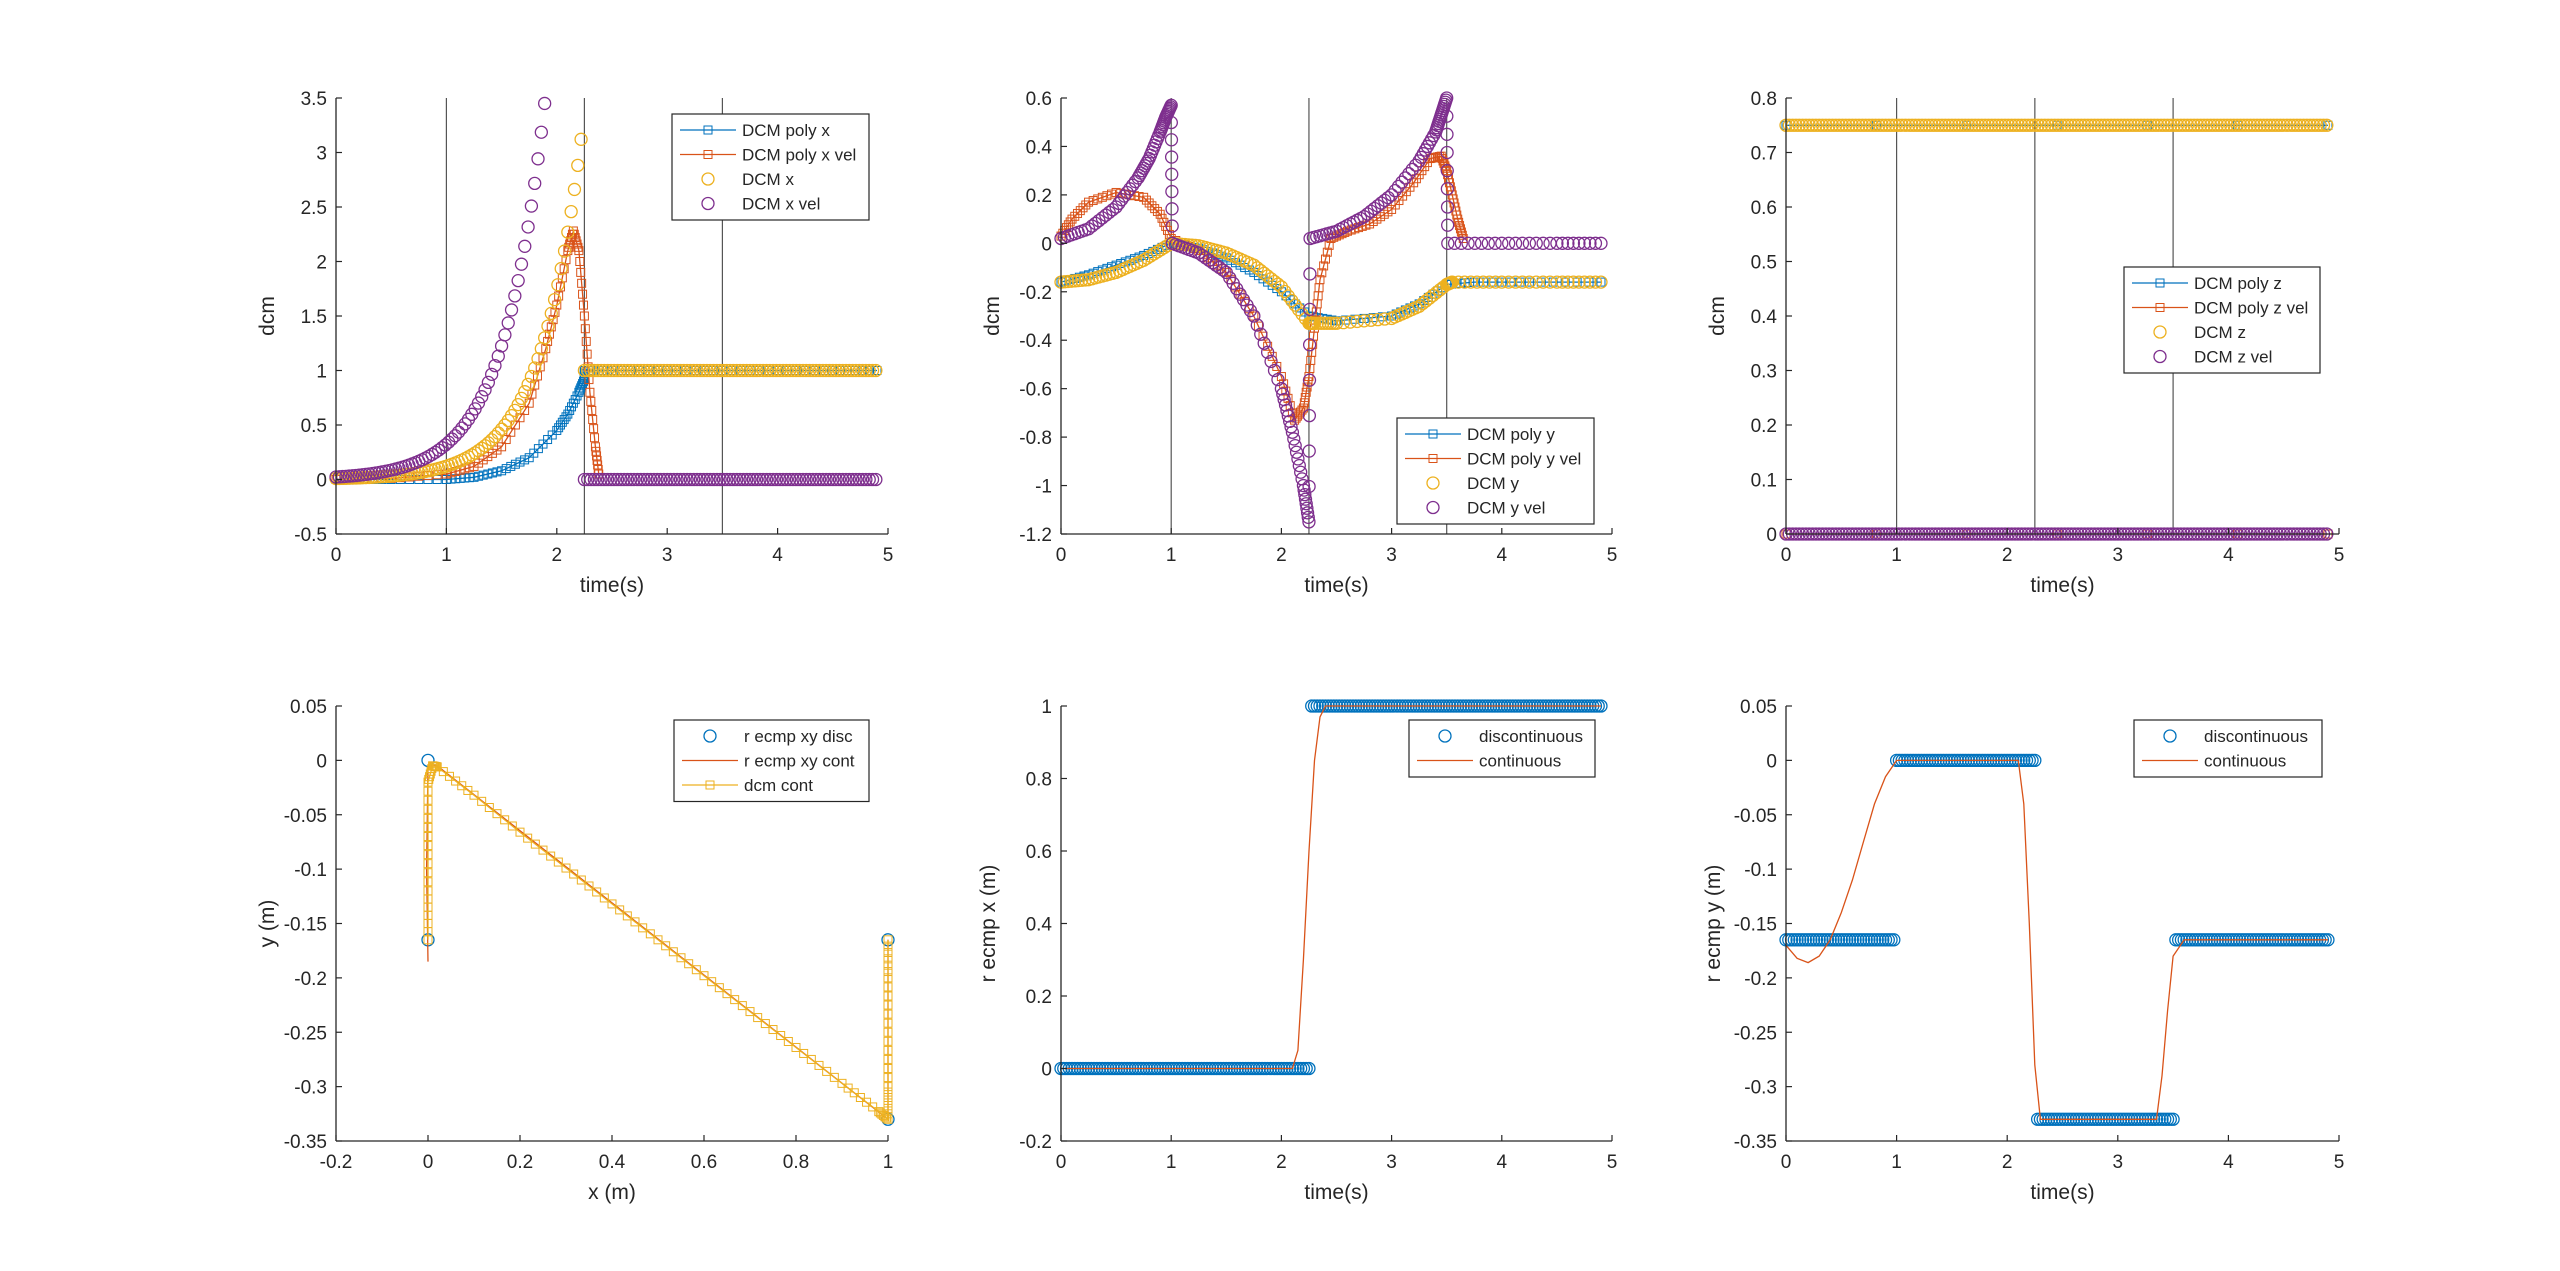  I want to click on legend-entry: continuous, so click(1489, 761).